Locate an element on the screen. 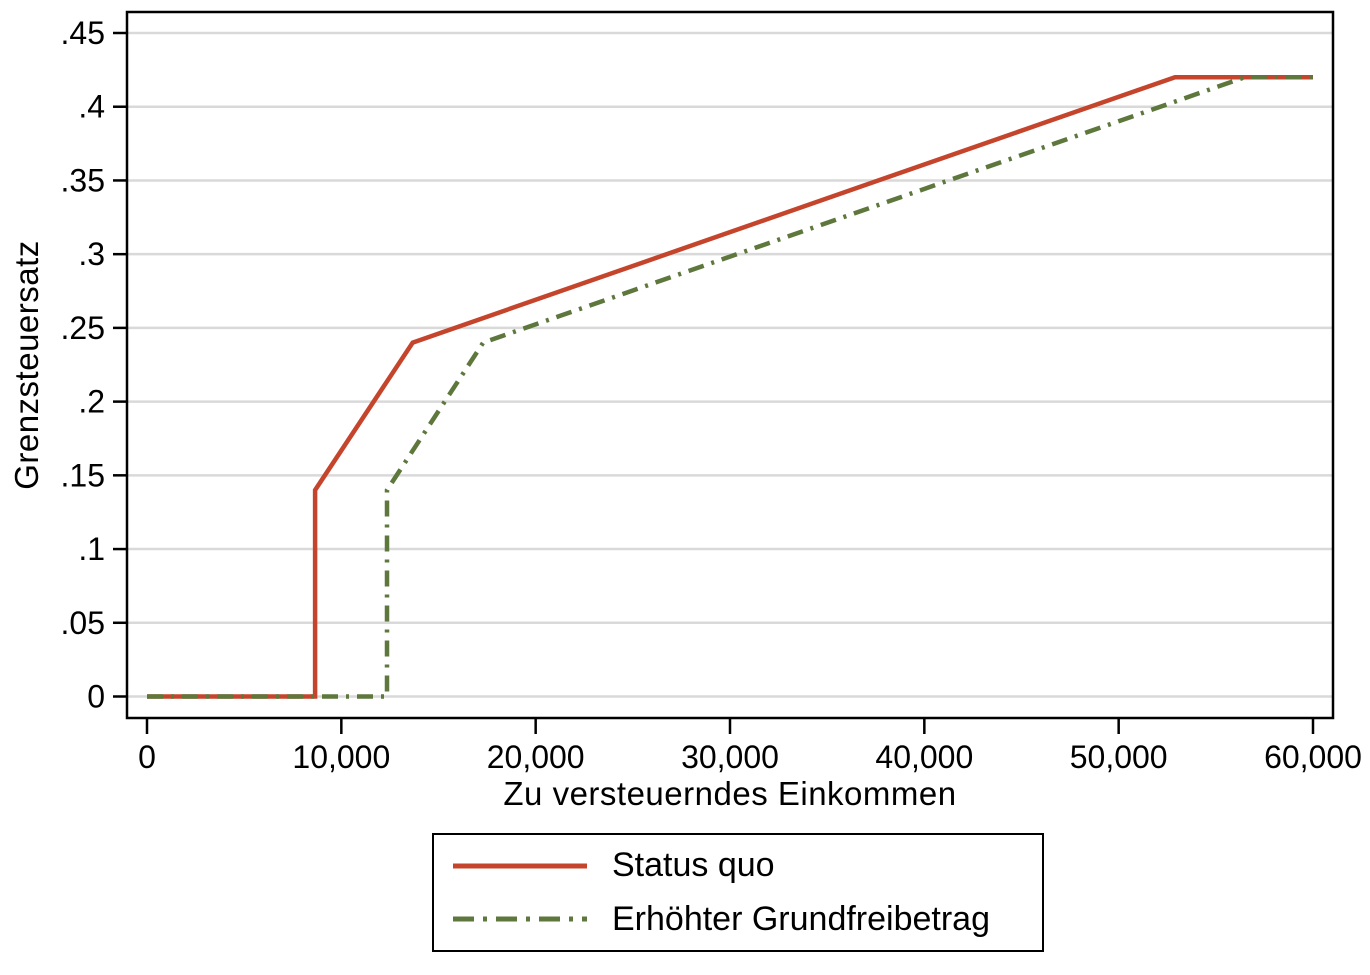 Image resolution: width=1370 pixels, height=975 pixels. legend-line-solid-icon is located at coordinates (520, 866).